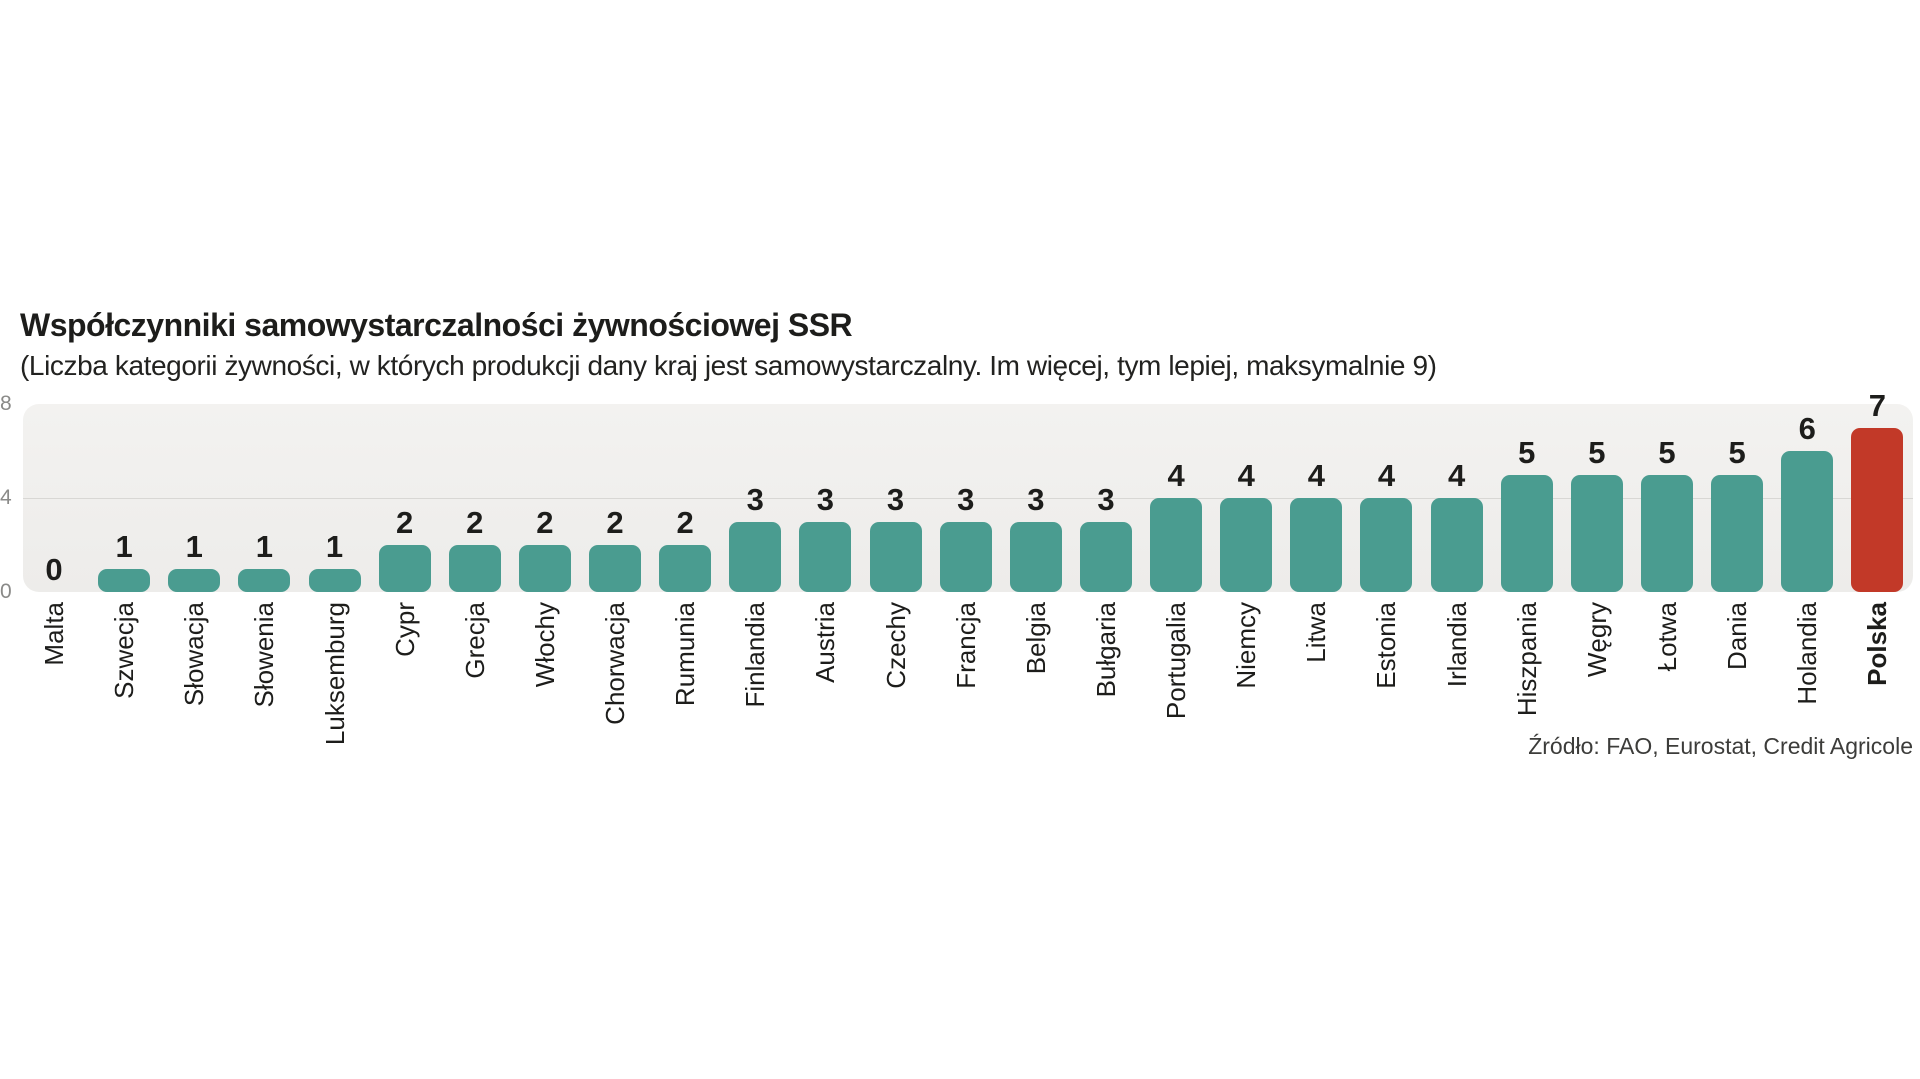  What do you see at coordinates (1877, 509) in the screenshot?
I see `bar-polska` at bounding box center [1877, 509].